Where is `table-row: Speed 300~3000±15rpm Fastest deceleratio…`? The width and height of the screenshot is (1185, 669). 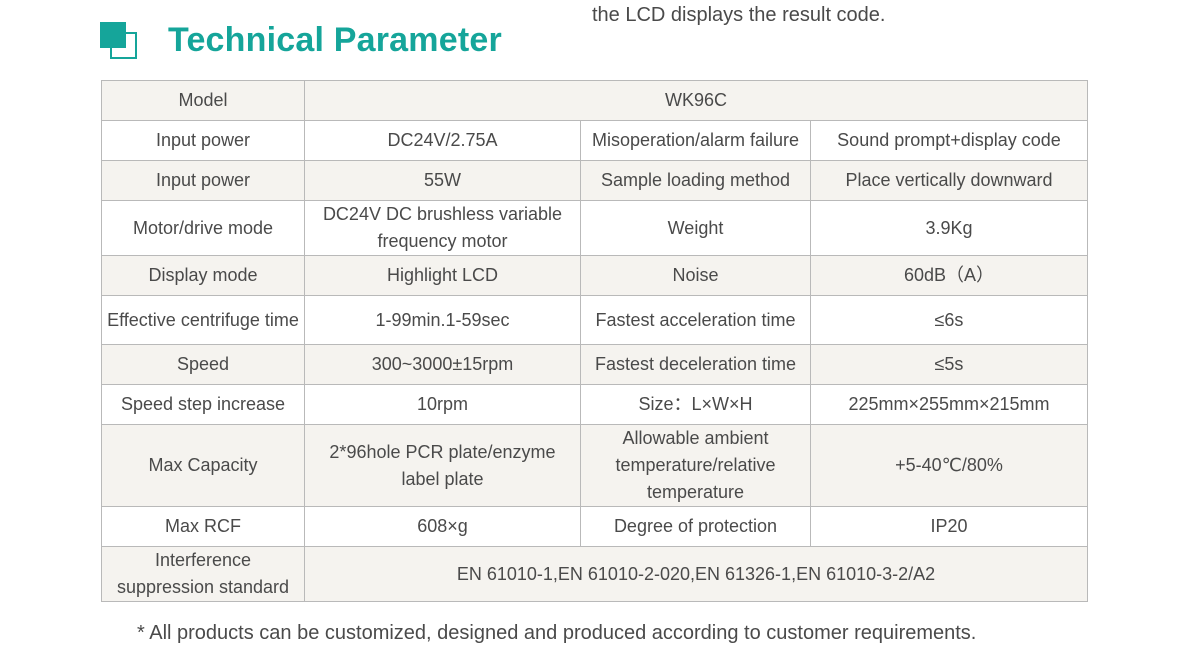 table-row: Speed 300~3000±15rpm Fastest deceleratio… is located at coordinates (594, 364).